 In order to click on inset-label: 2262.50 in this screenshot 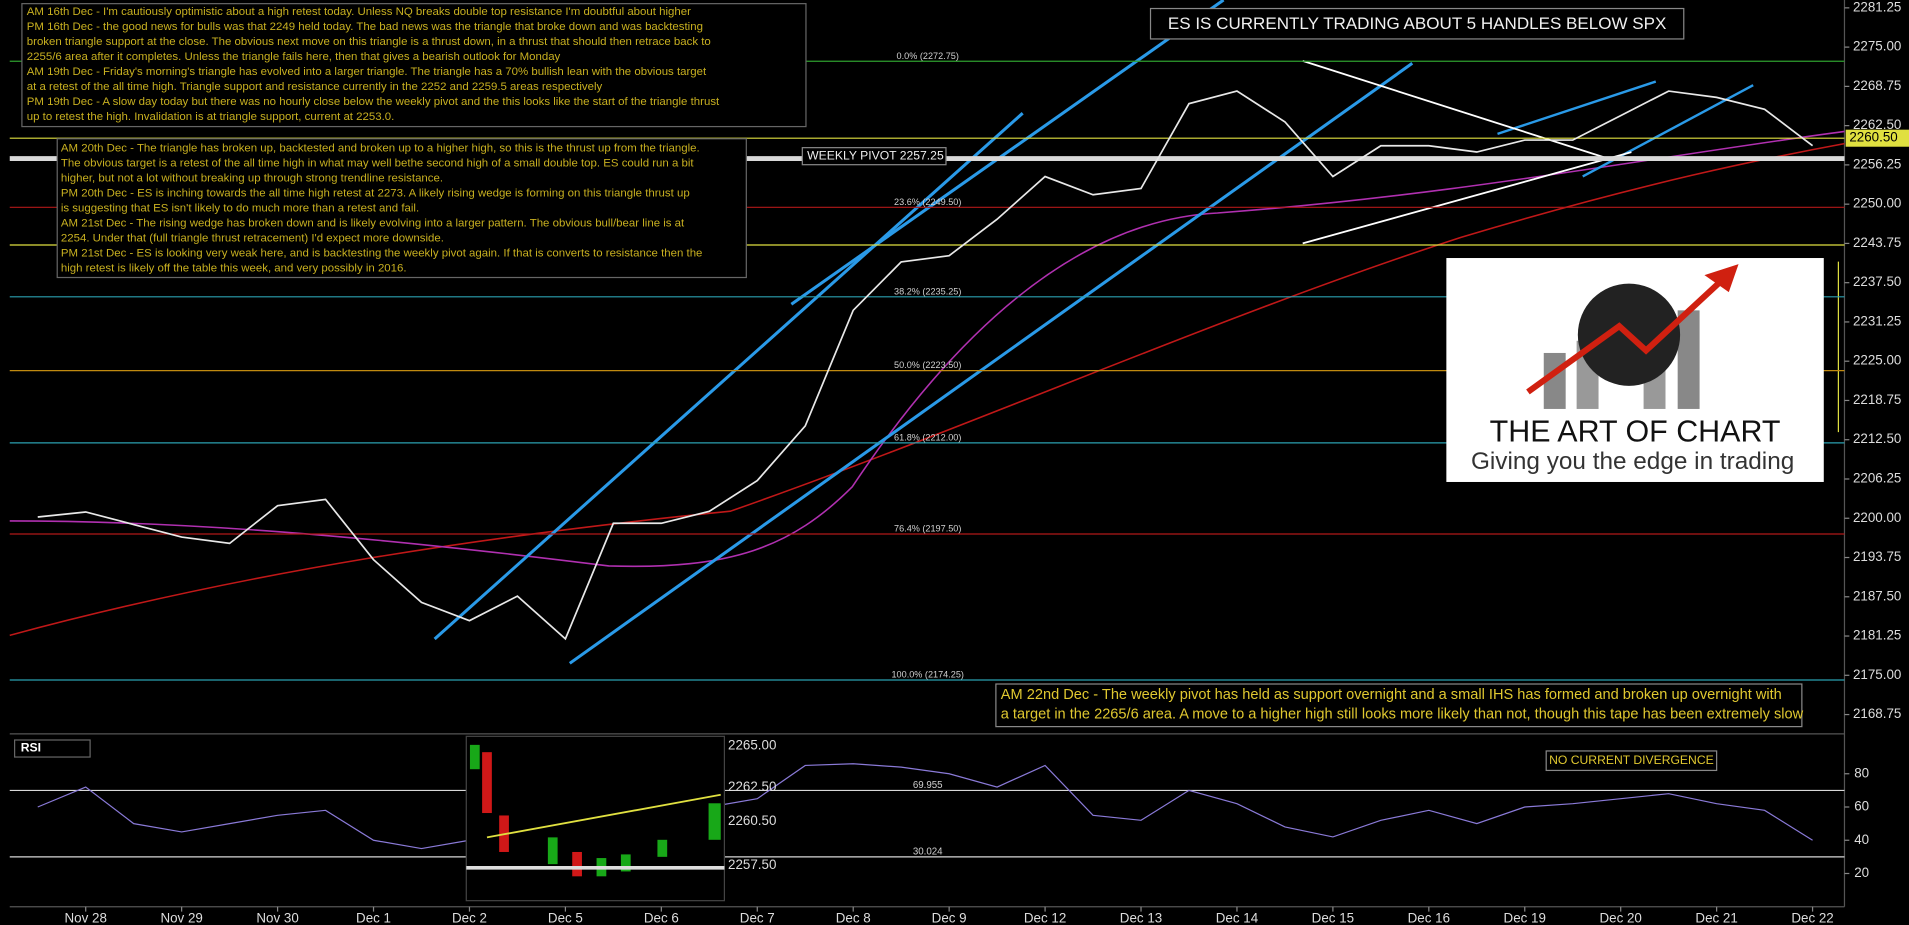, I will do `click(752, 786)`.